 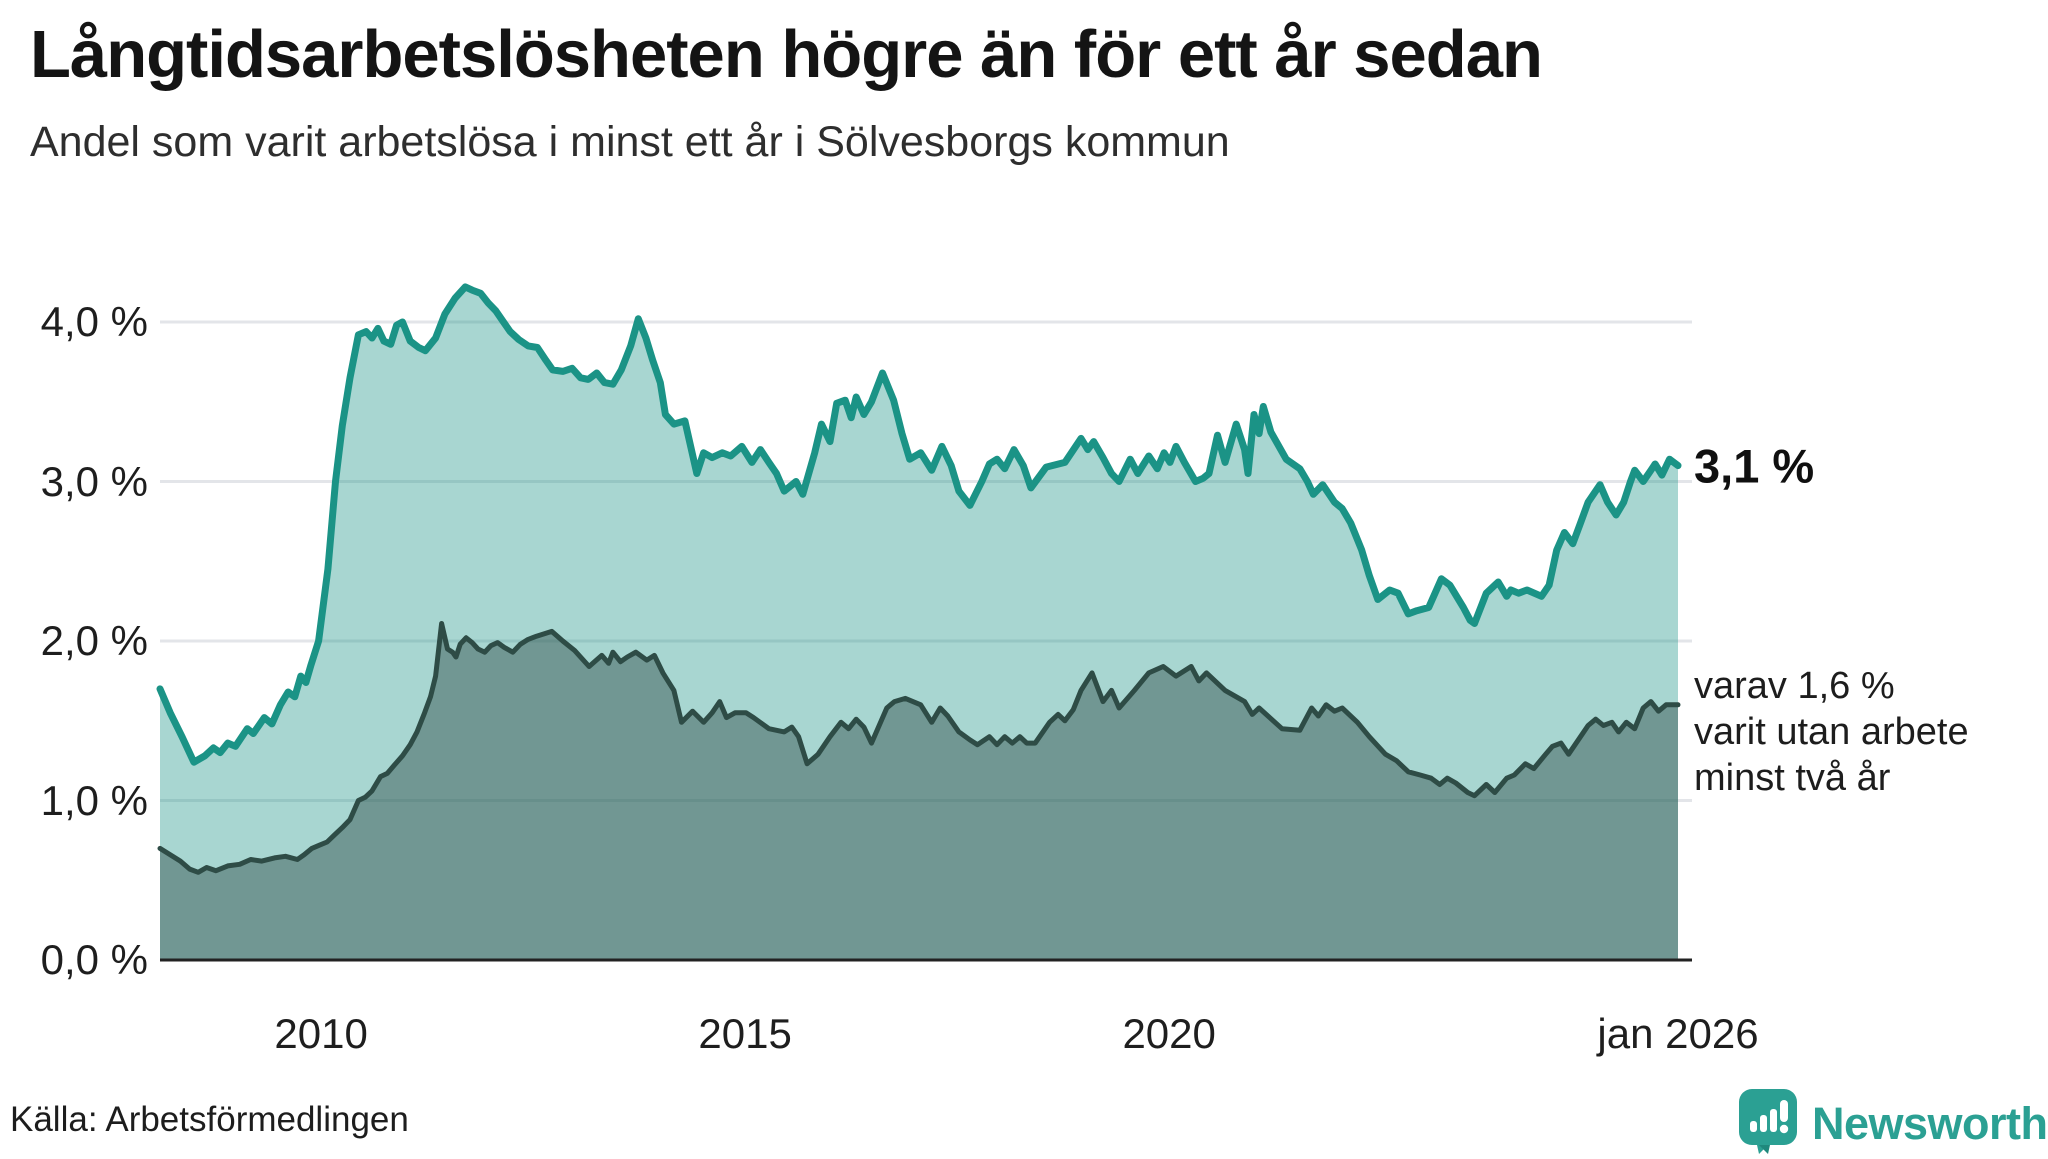 I want to click on source-note: Källa: Arbetsförmedlingen, so click(x=209, y=1119).